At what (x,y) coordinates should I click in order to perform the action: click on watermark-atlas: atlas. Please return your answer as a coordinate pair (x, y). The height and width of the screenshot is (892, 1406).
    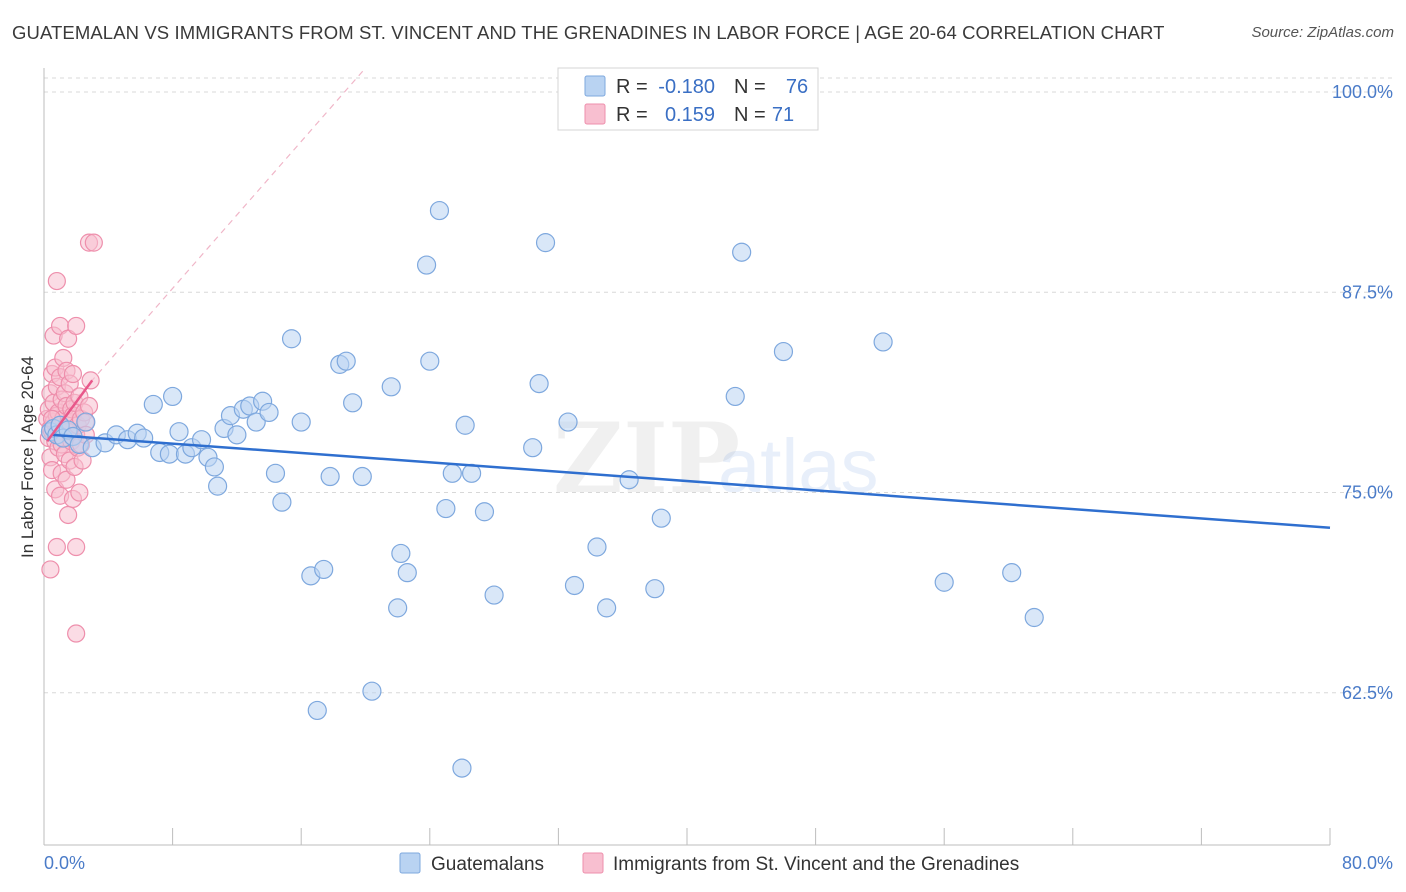
    Looking at the image, I should click on (798, 466).